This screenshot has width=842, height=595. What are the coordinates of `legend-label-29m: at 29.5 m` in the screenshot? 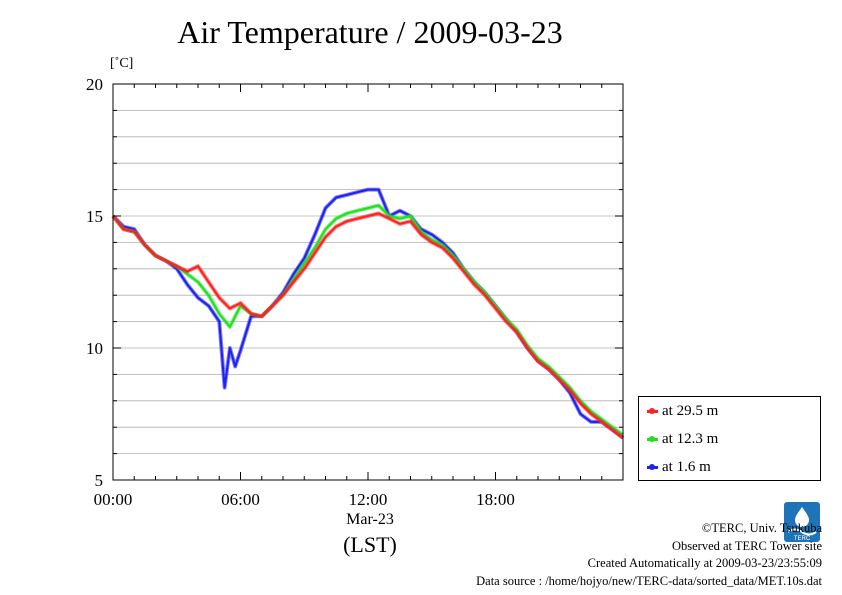 It's located at (690, 410).